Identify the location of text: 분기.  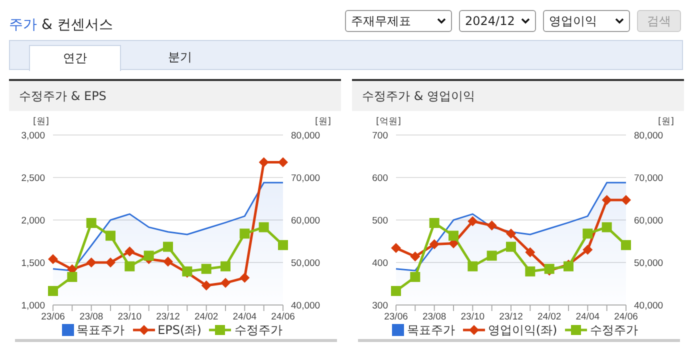
(180, 57).